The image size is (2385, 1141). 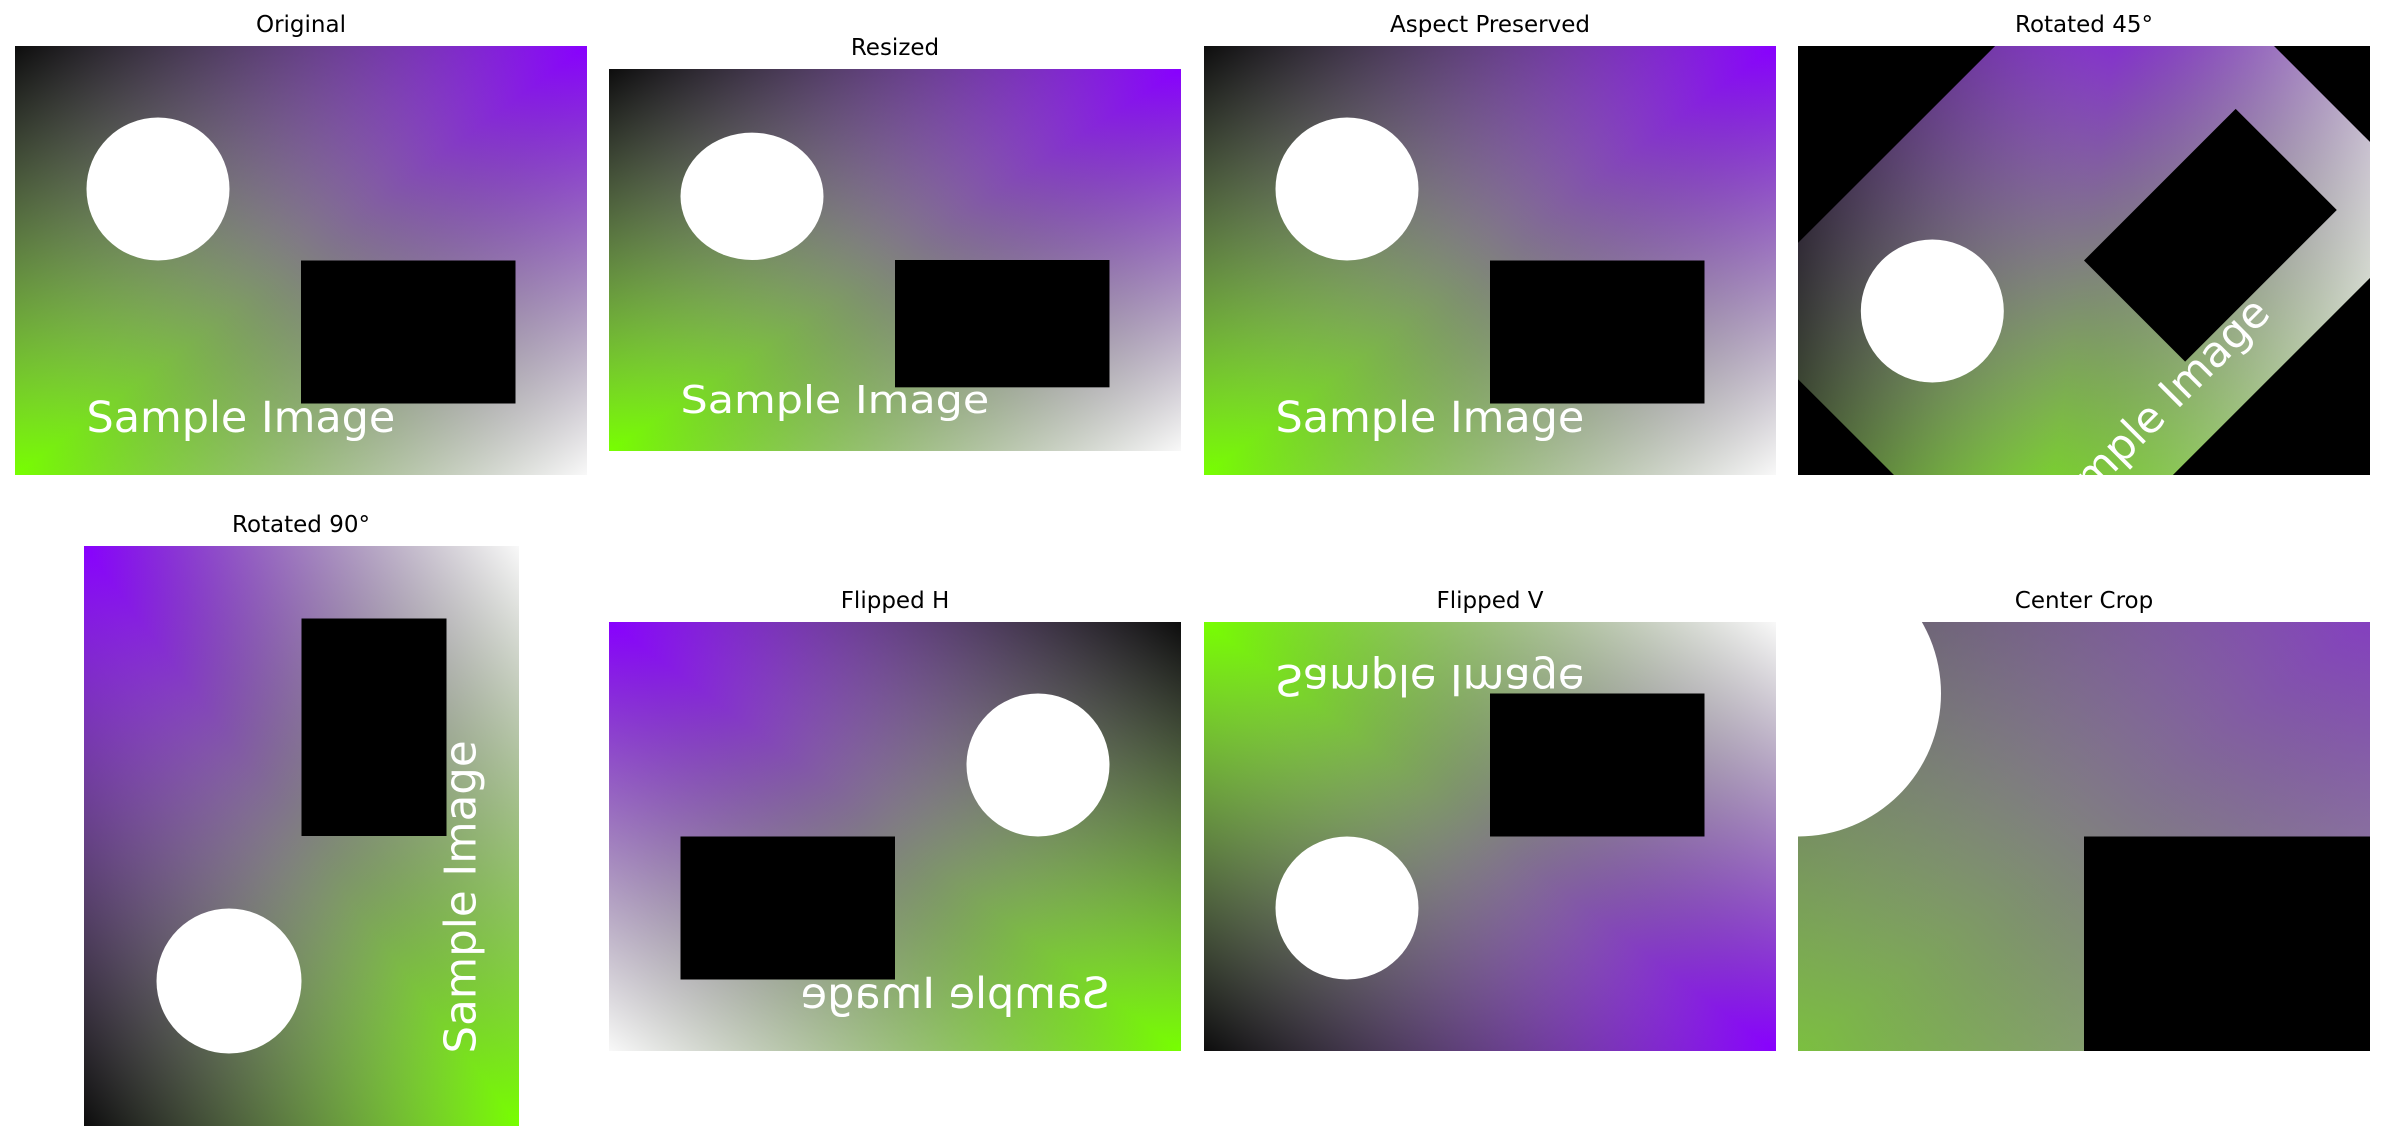 I want to click on original-image: Sample Image, so click(x=301, y=260).